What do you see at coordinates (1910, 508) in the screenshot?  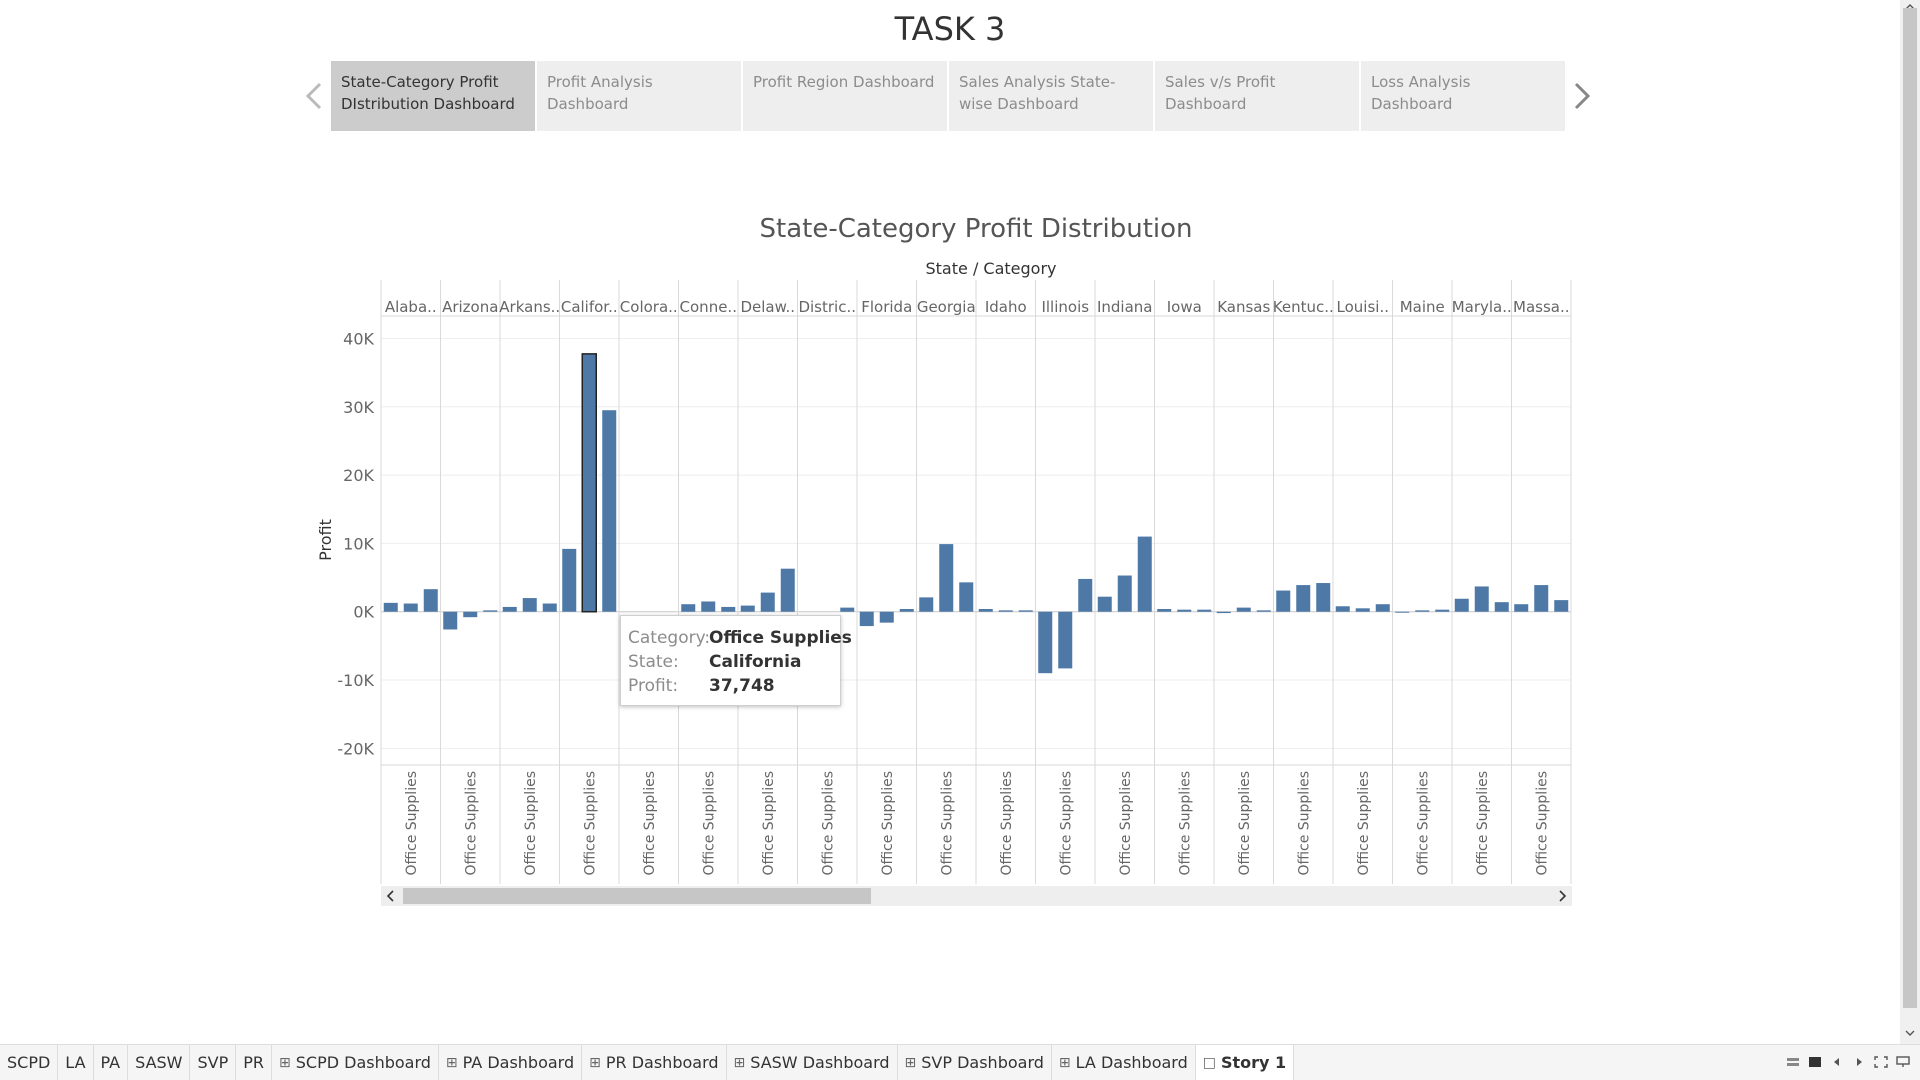 I see `vertical-scroll-thumb` at bounding box center [1910, 508].